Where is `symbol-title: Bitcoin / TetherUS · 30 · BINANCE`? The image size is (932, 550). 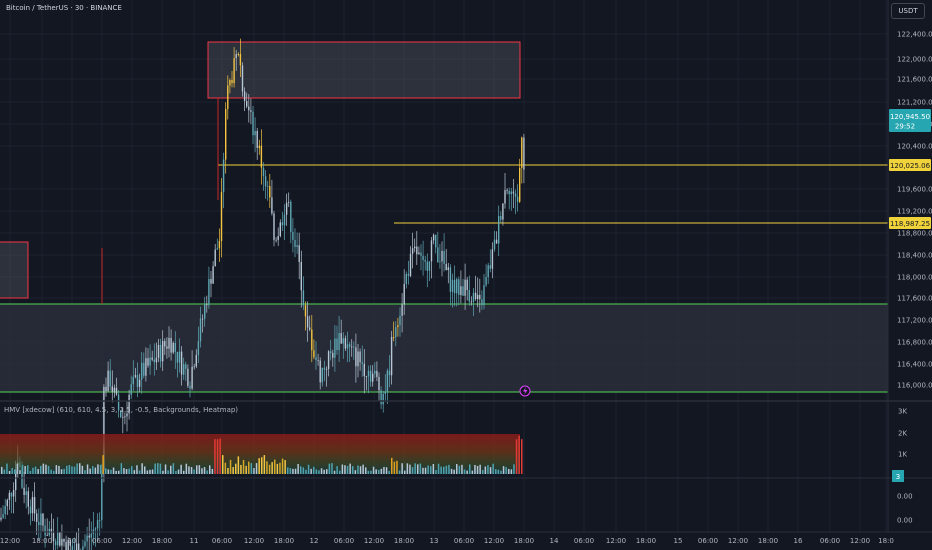 symbol-title: Bitcoin / TetherUS · 30 · BINANCE is located at coordinates (64, 8).